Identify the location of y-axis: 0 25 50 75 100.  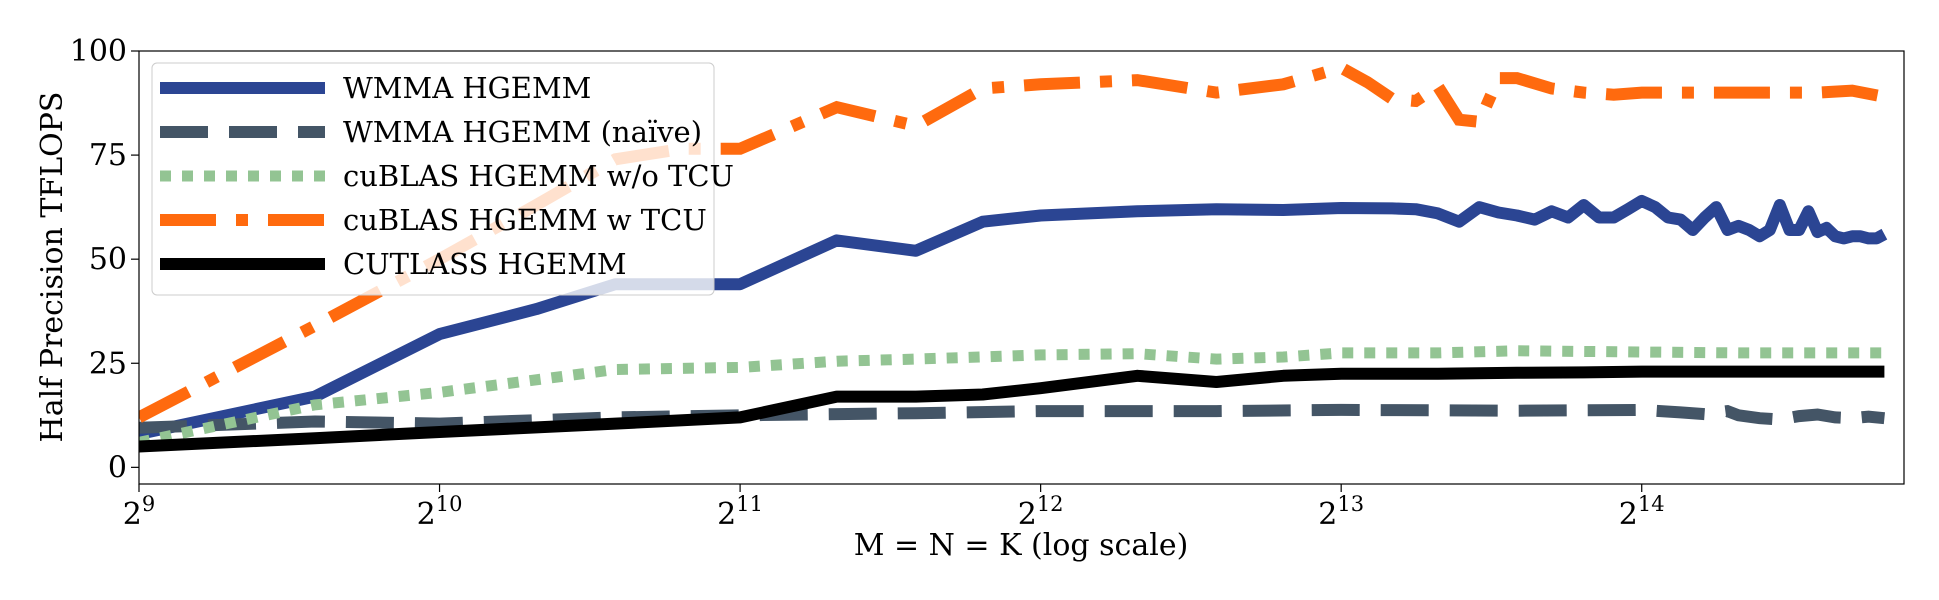
(104, 259).